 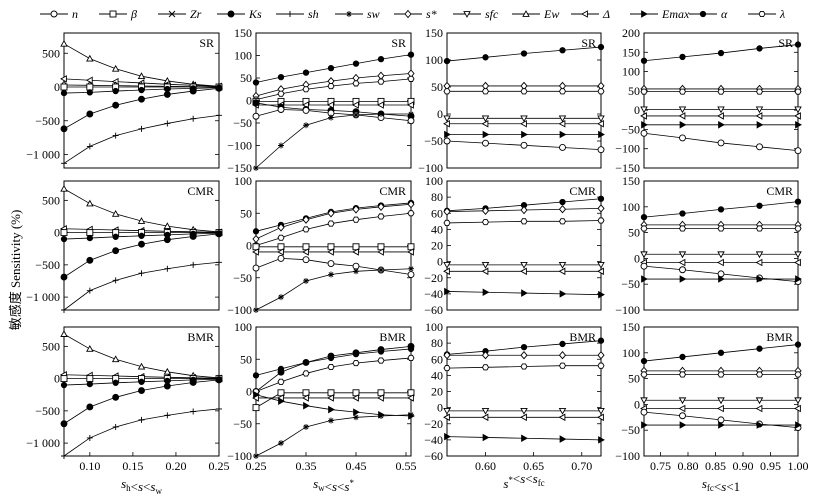 What do you see at coordinates (118, 14) in the screenshot?
I see `legend-item-beta: β` at bounding box center [118, 14].